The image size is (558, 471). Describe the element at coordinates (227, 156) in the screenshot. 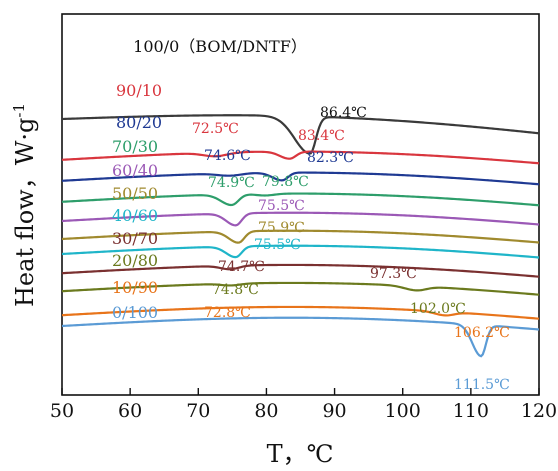

I see `peak-temperature-label: 74.6℃` at that location.